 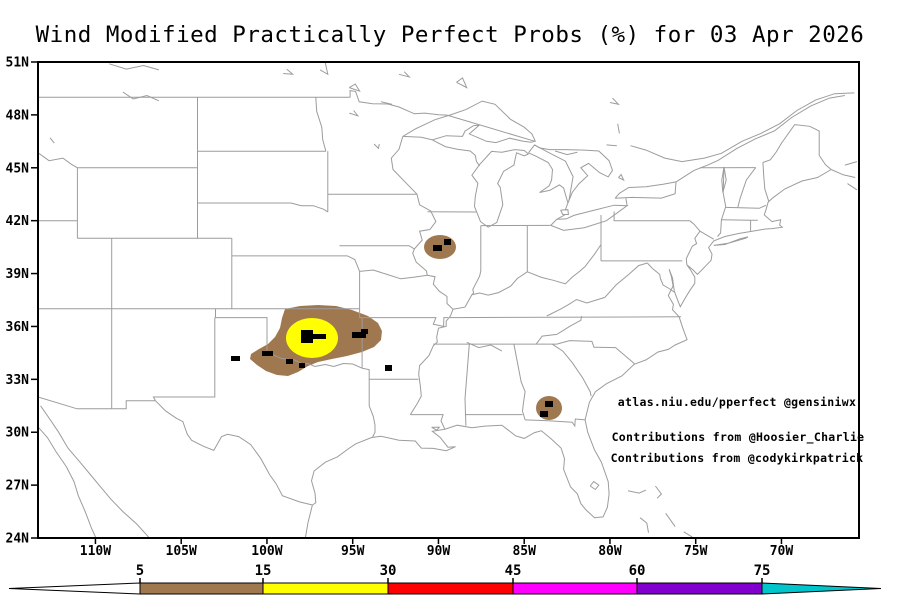 What do you see at coordinates (74, 588) in the screenshot?
I see `colorbar-segment-below-min` at bounding box center [74, 588].